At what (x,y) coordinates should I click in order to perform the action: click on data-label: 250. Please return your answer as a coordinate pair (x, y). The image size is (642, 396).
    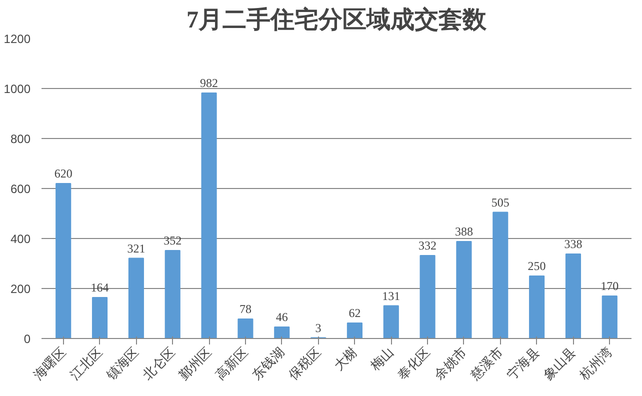
    Looking at the image, I should click on (537, 266).